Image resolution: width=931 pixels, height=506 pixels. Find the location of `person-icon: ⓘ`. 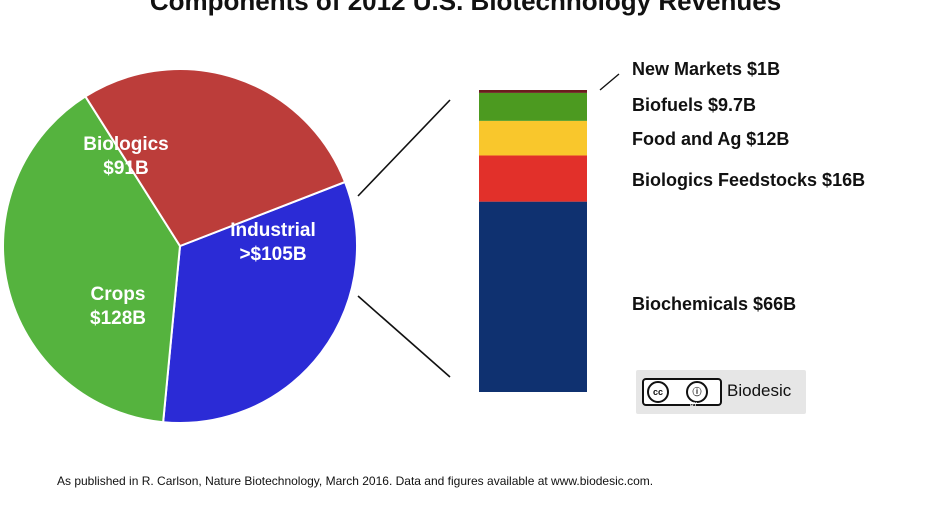

person-icon: ⓘ is located at coordinates (697, 392).